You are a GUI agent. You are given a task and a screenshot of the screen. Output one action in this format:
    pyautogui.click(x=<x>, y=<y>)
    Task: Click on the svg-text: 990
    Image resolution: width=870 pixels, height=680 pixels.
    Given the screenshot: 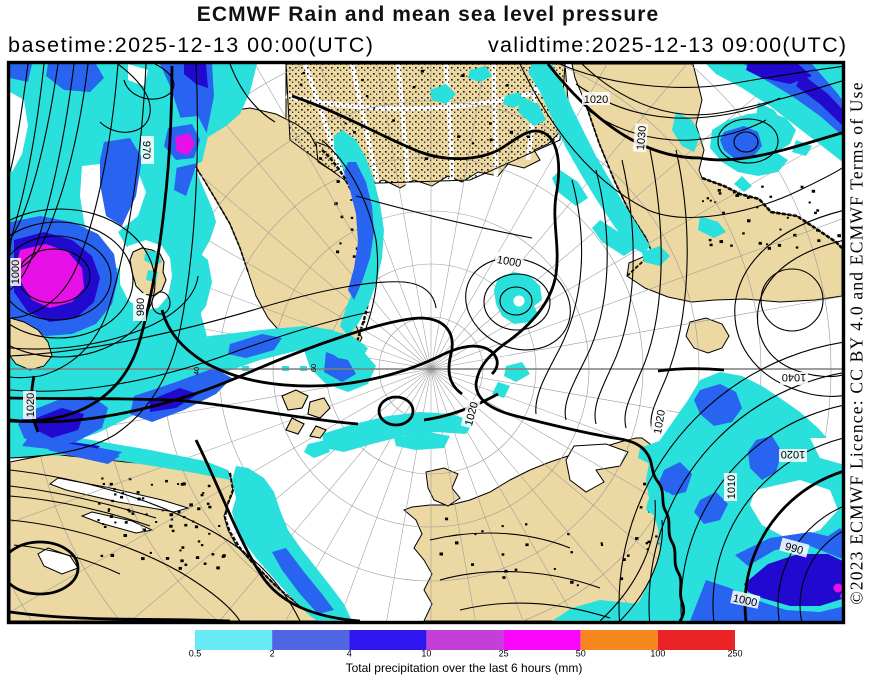 What is the action you would take?
    pyautogui.click(x=794, y=549)
    